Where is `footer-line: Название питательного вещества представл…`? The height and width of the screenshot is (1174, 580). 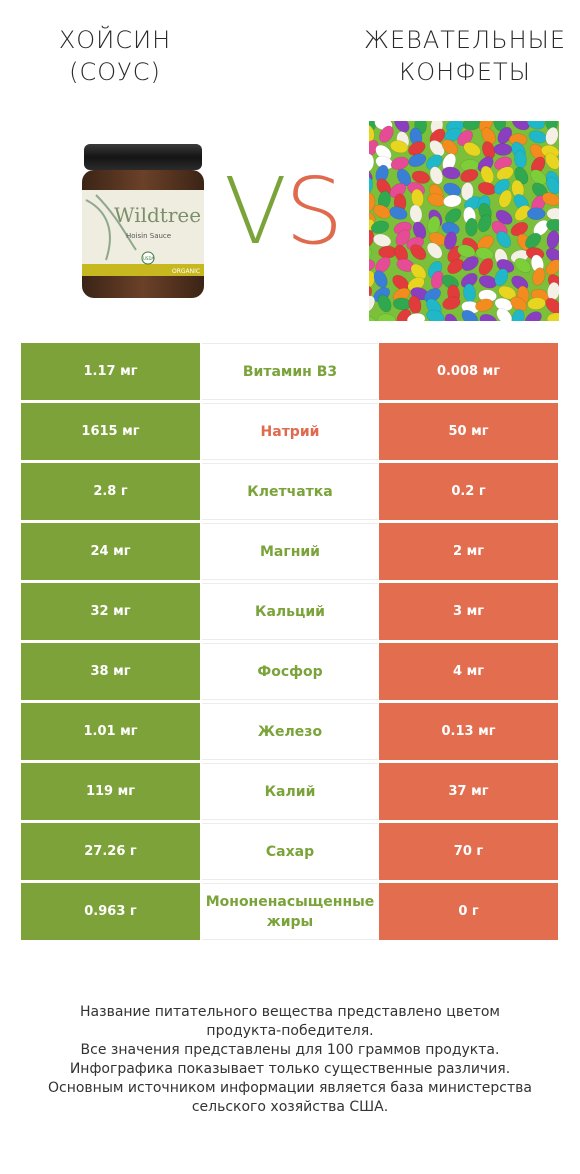 footer-line: Название питательного вещества представл… is located at coordinates (290, 1012).